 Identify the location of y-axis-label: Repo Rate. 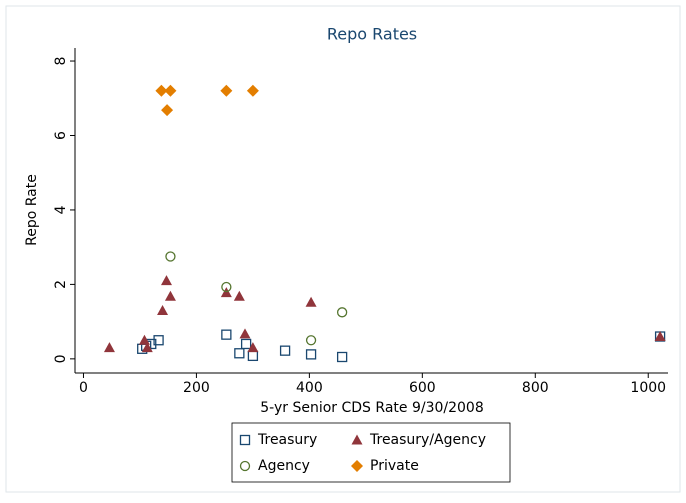
(32, 210).